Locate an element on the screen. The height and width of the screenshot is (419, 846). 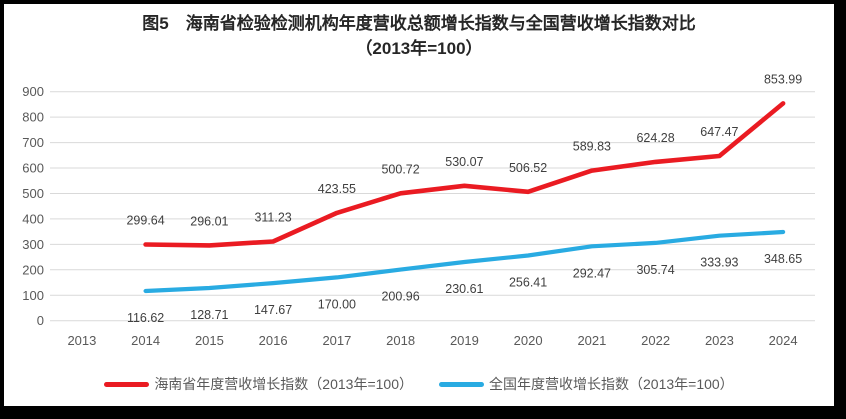
legend-label-hainan: 海南省年度营收增长指数（2013年=100） is located at coordinates (283, 384).